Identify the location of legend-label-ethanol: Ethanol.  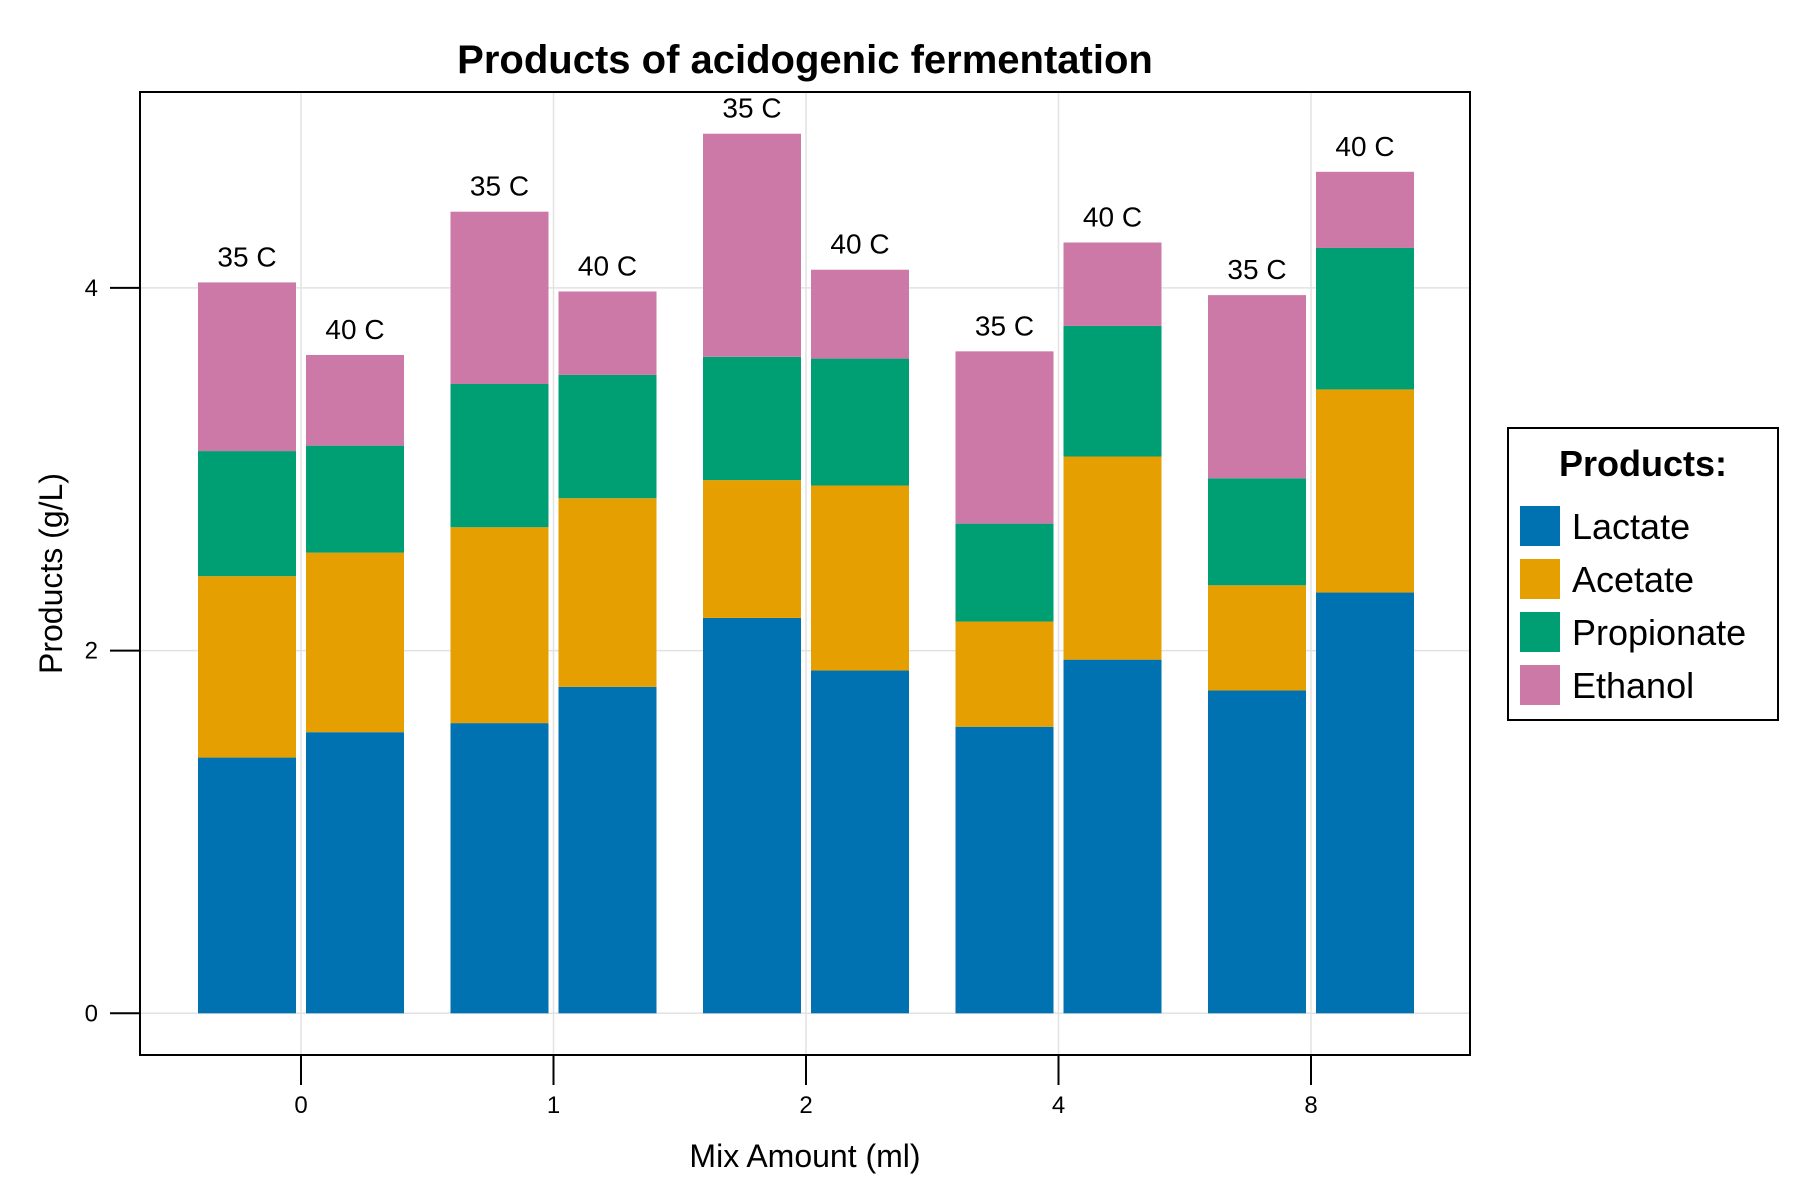
(1633, 685).